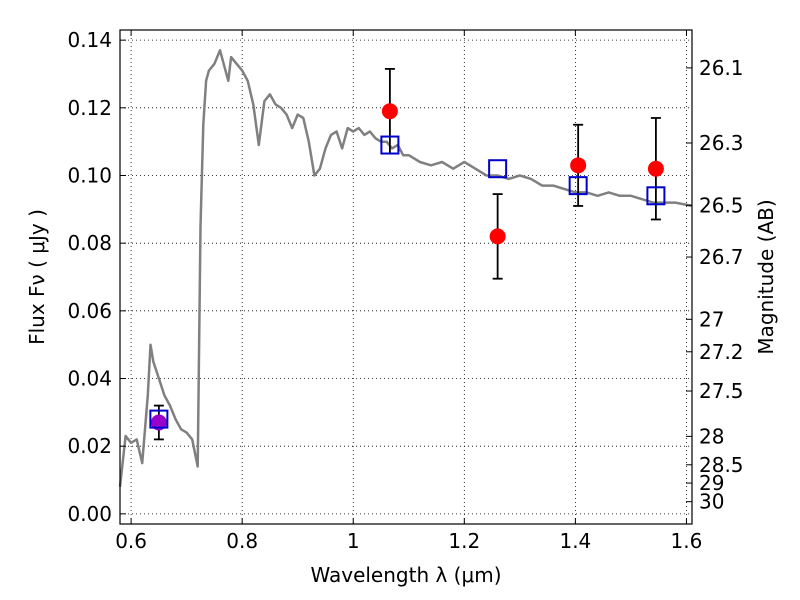 Image resolution: width=800 pixels, height=600 pixels. Describe the element at coordinates (353, 541) in the screenshot. I see `x-tick-label: 1` at that location.